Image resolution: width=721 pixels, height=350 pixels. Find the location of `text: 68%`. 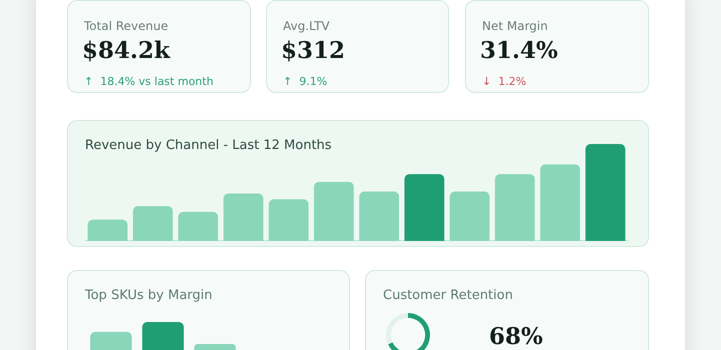

text: 68% is located at coordinates (516, 336).